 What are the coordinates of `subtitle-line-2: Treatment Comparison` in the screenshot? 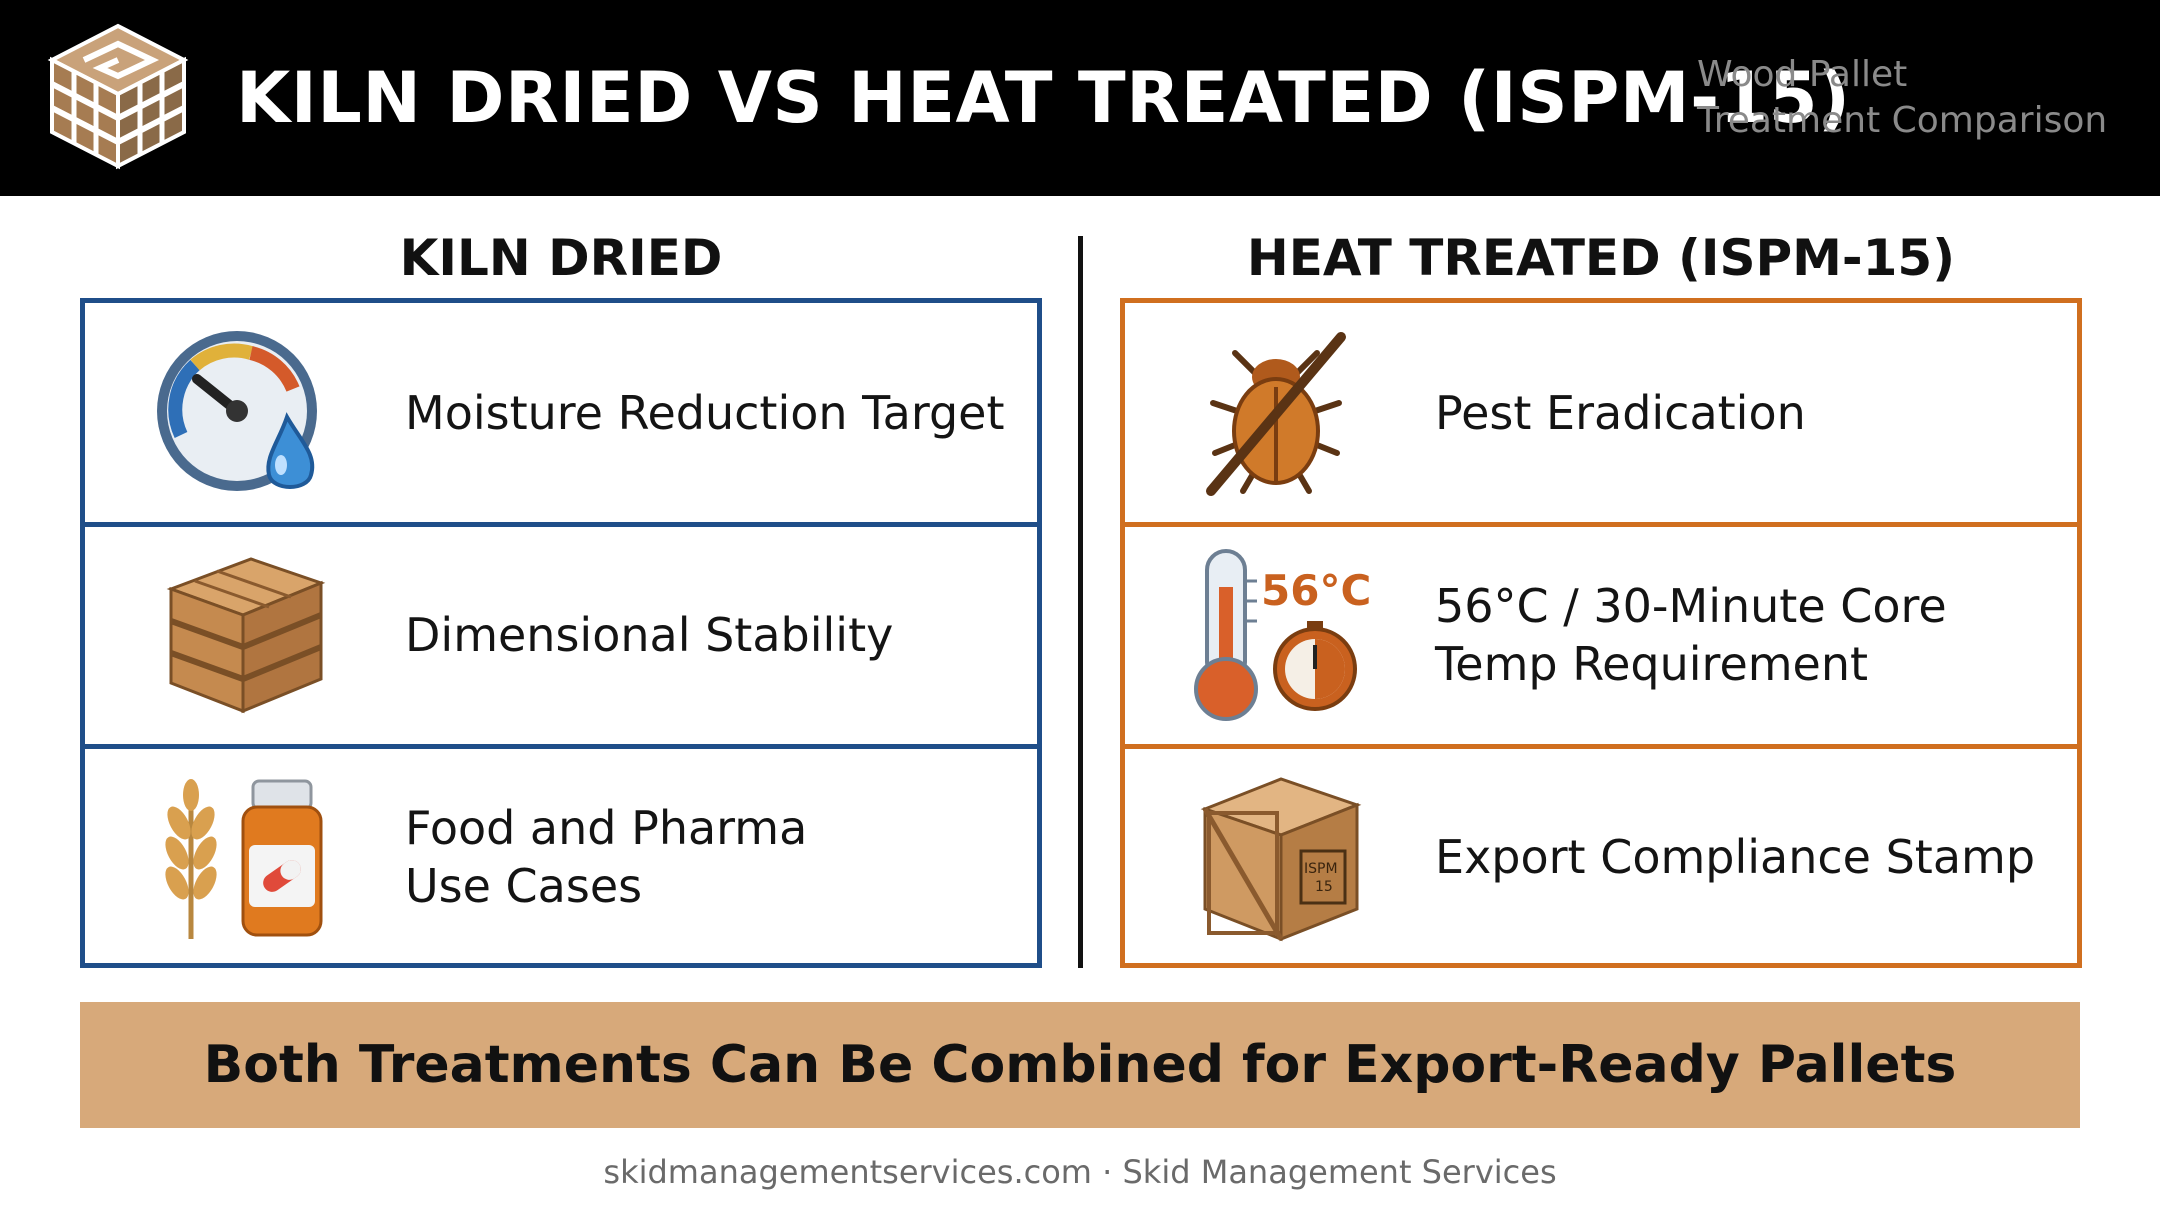 It's located at (1902, 120).